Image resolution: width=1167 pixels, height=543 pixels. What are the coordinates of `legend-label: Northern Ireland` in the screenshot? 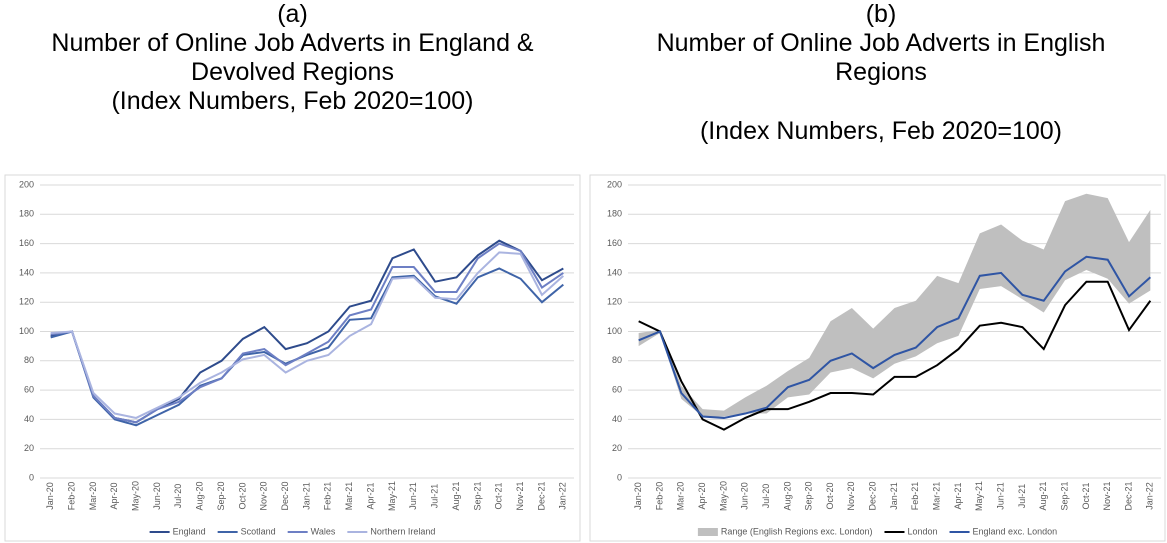 It's located at (402, 531).